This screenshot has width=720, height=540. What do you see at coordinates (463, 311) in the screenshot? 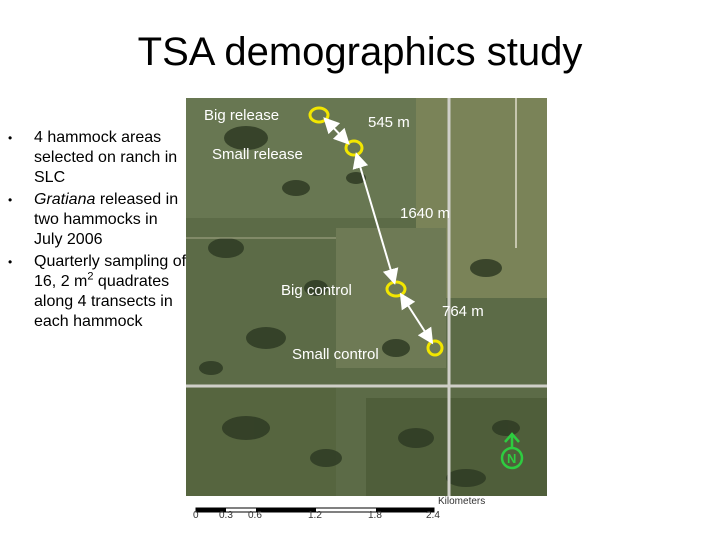
I see `distance-764: 764 m` at bounding box center [463, 311].